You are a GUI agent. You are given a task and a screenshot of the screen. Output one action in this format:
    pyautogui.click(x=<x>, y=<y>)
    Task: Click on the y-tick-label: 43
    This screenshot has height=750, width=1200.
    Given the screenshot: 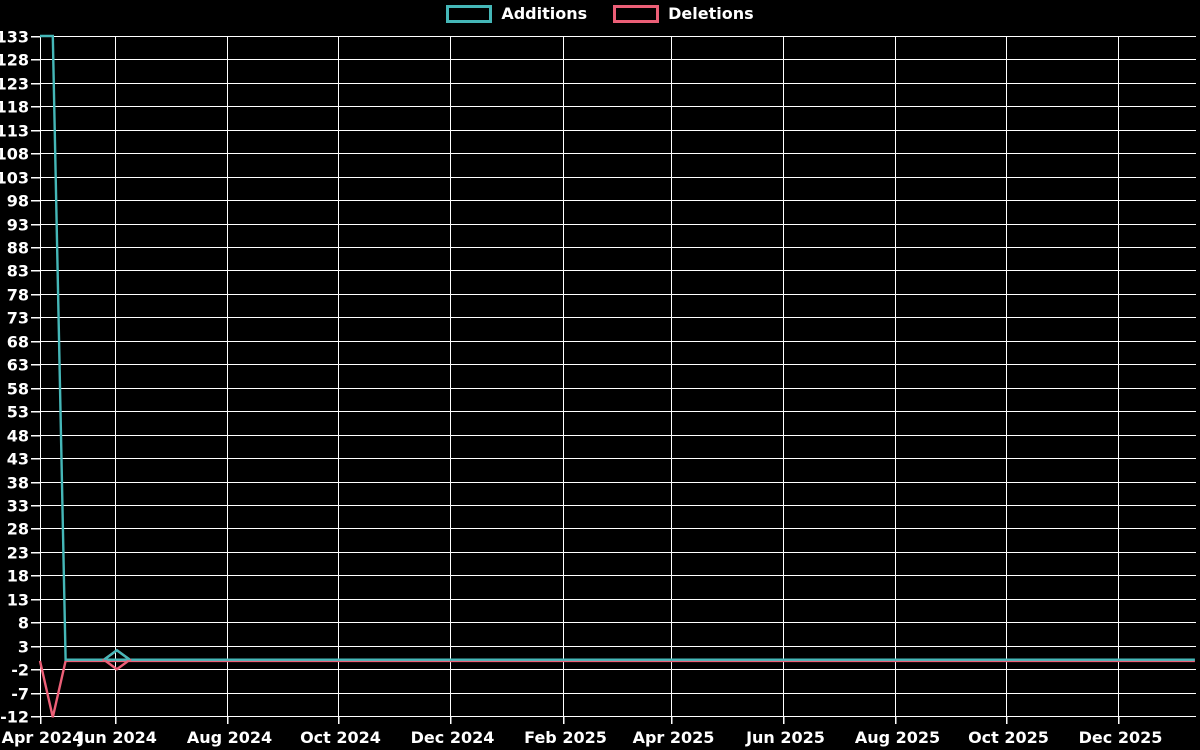 What is the action you would take?
    pyautogui.click(x=18, y=459)
    